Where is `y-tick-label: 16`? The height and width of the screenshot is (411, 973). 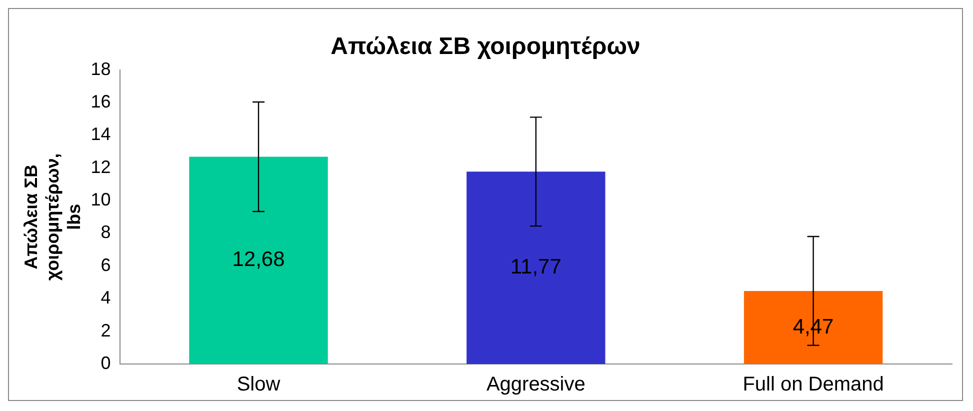 y-tick-label: 16 is located at coordinates (100, 101).